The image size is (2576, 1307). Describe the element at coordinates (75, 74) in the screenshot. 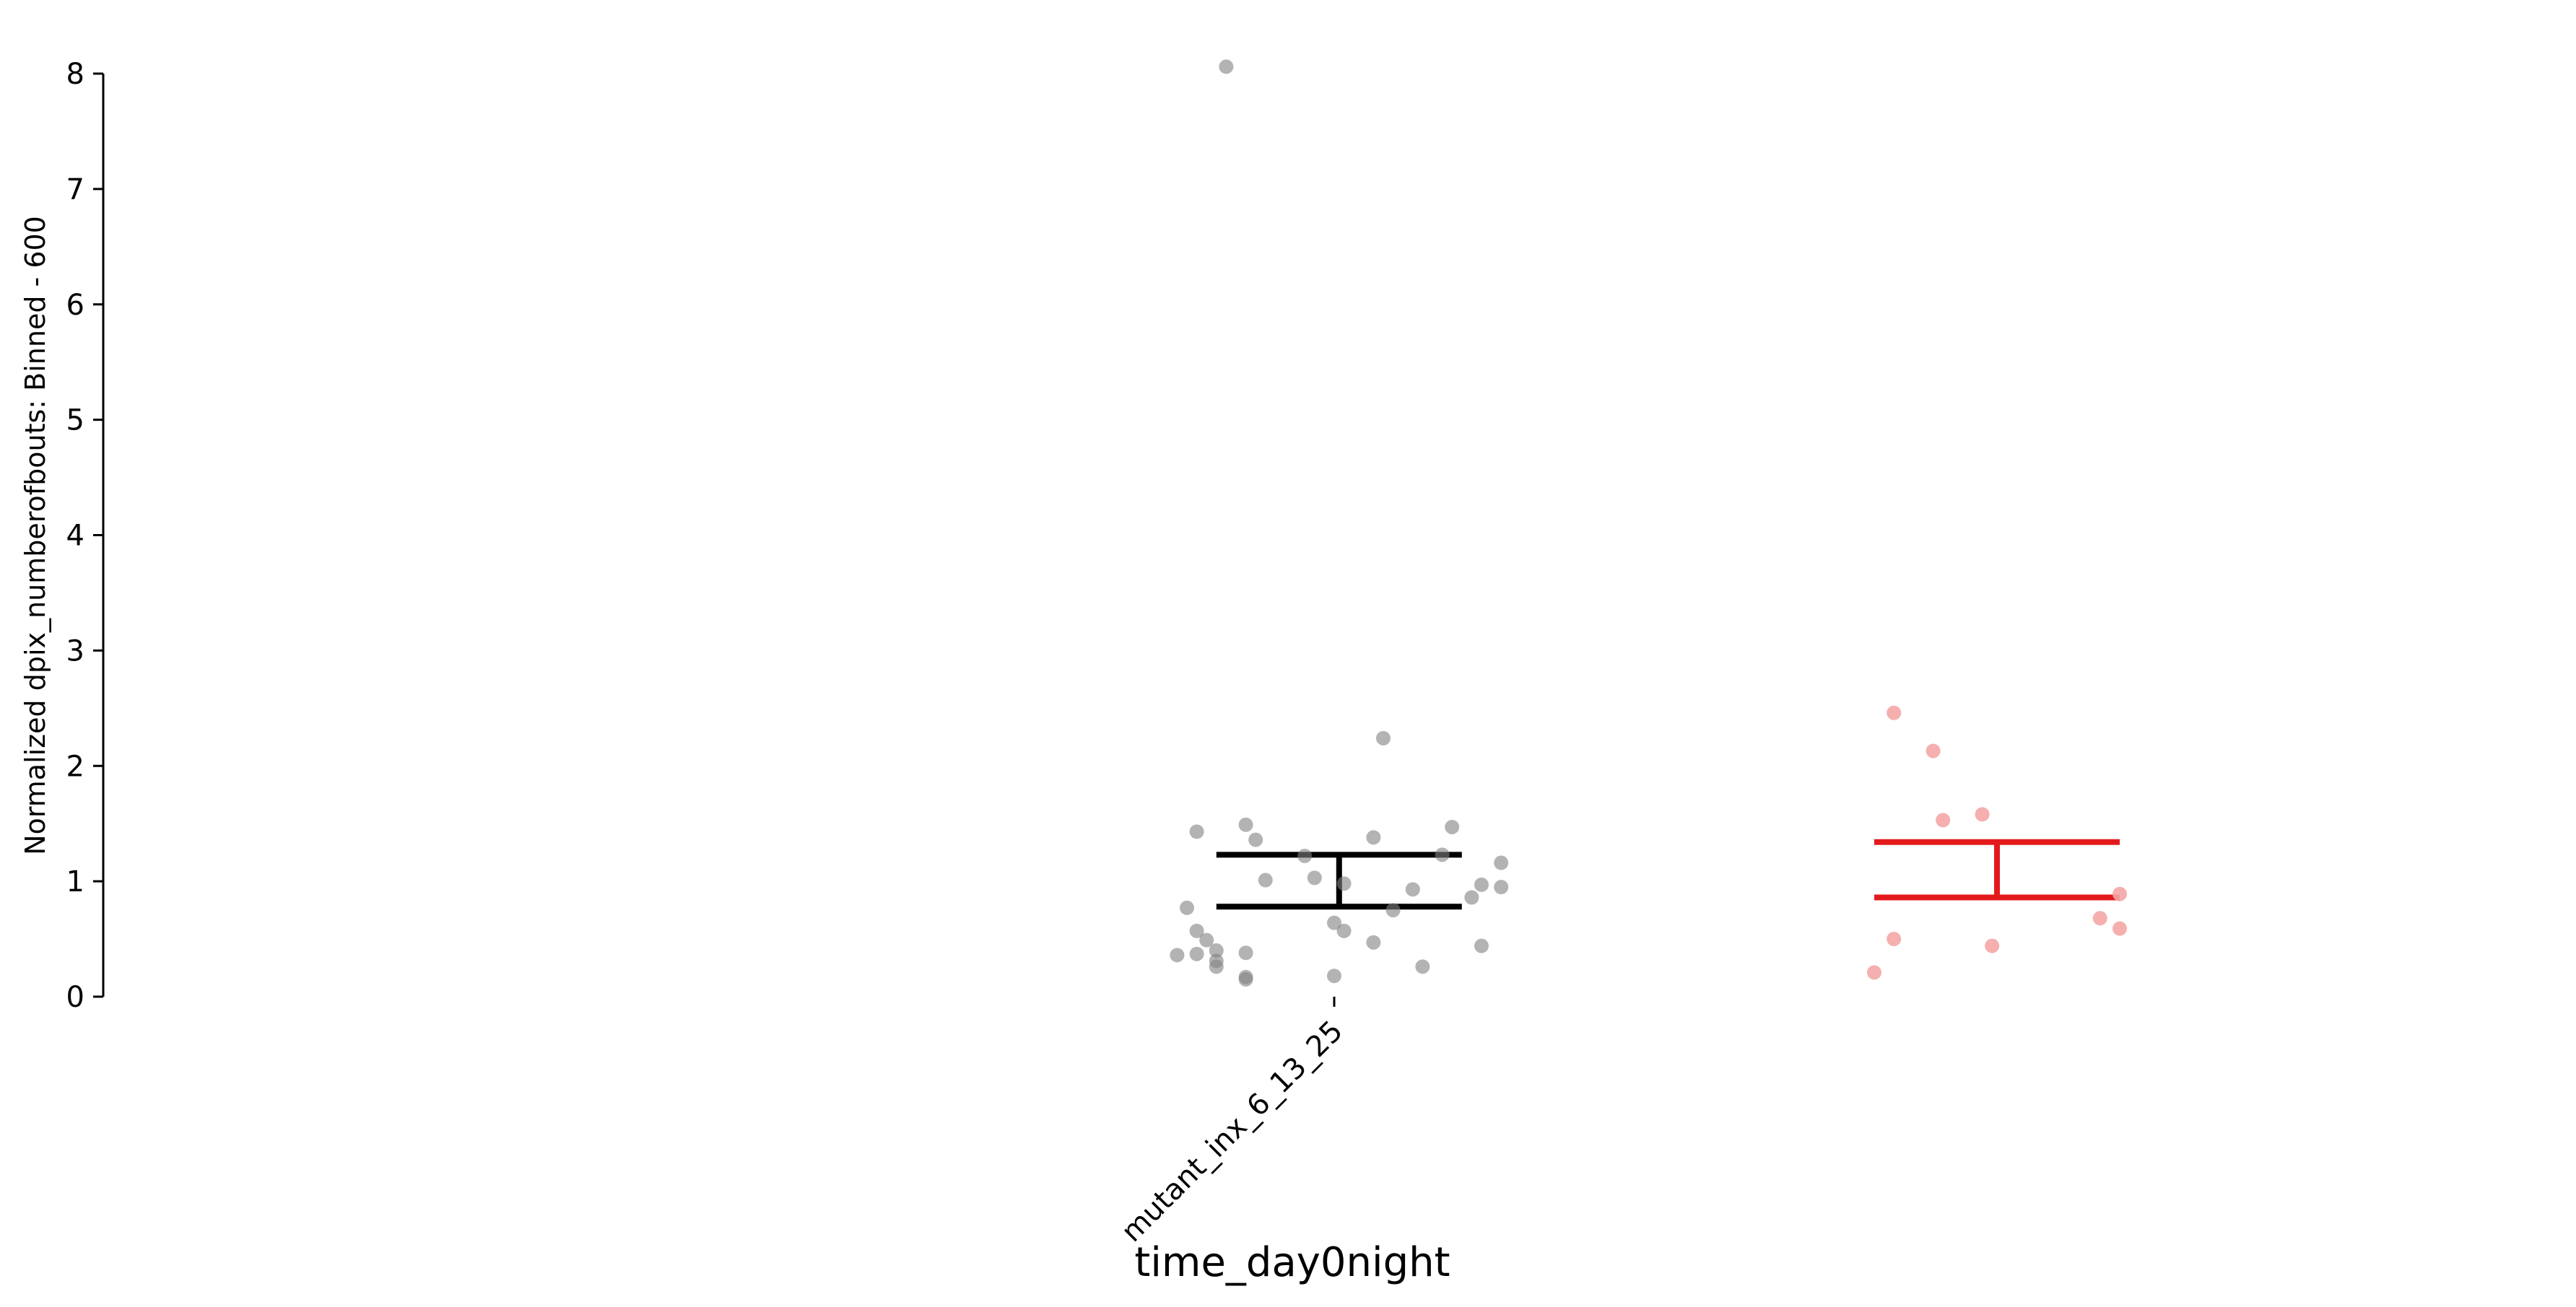

I see `y-tick-label: 8` at that location.